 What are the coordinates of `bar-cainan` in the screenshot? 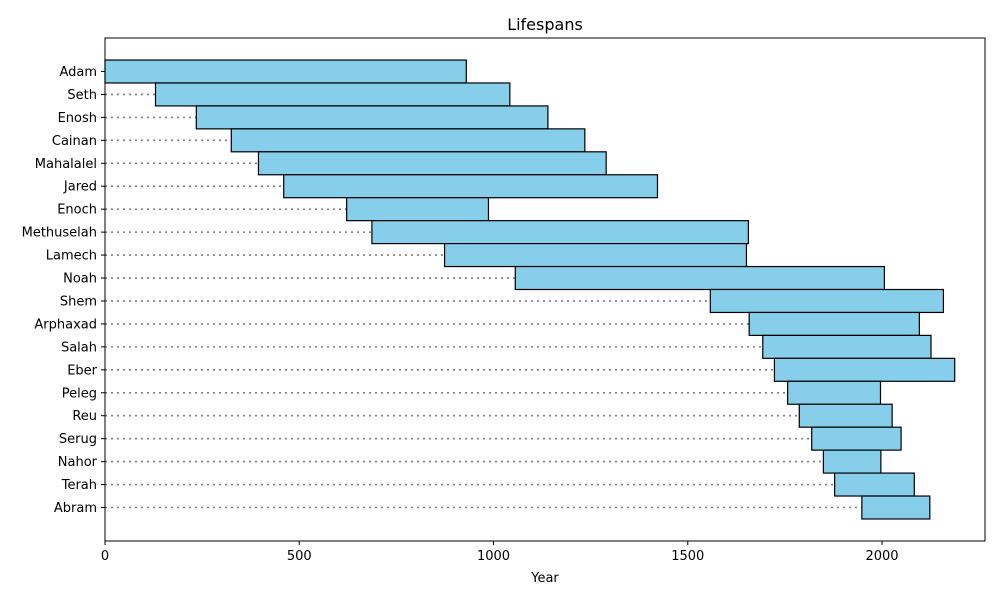 It's located at (408, 140).